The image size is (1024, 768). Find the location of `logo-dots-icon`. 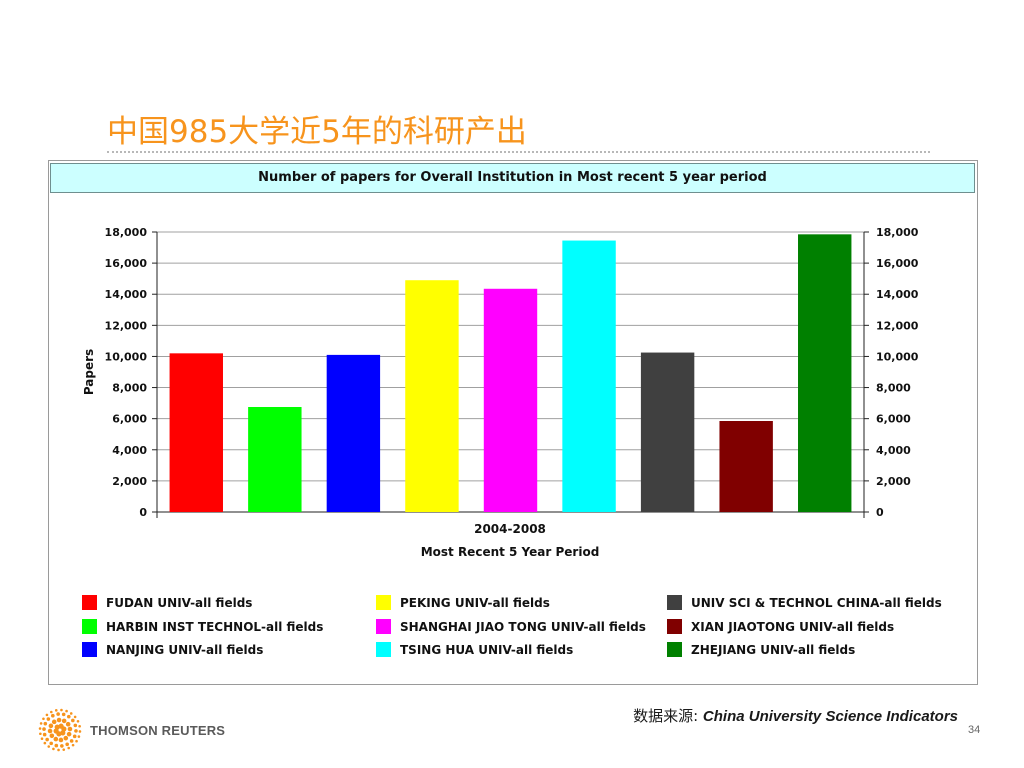

logo-dots-icon is located at coordinates (60, 730).